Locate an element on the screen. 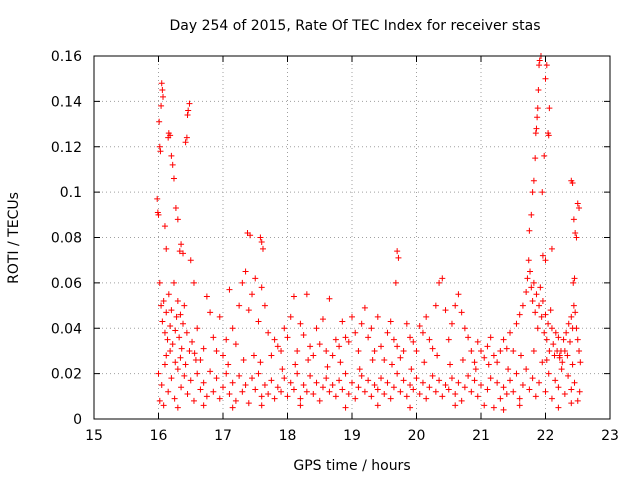  x-tick-label: 18 is located at coordinates (288, 436).